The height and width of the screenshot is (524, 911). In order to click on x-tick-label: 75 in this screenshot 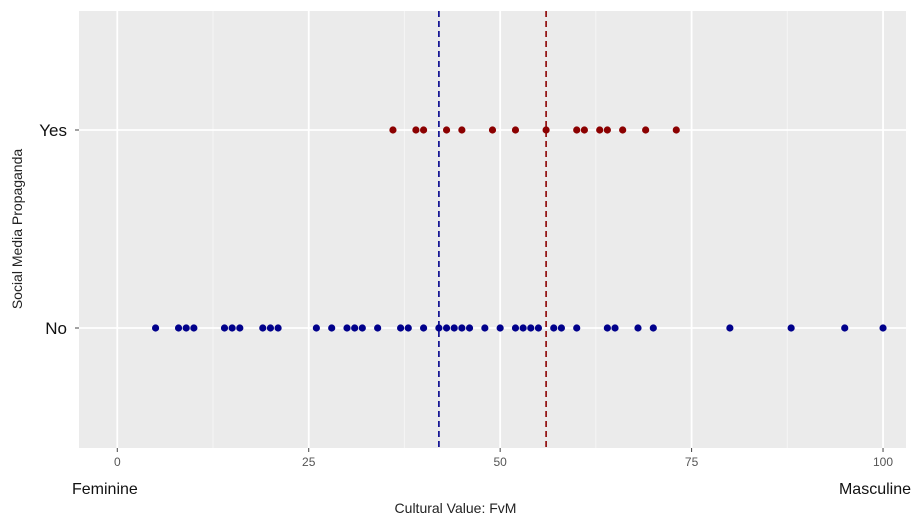, I will do `click(692, 462)`.